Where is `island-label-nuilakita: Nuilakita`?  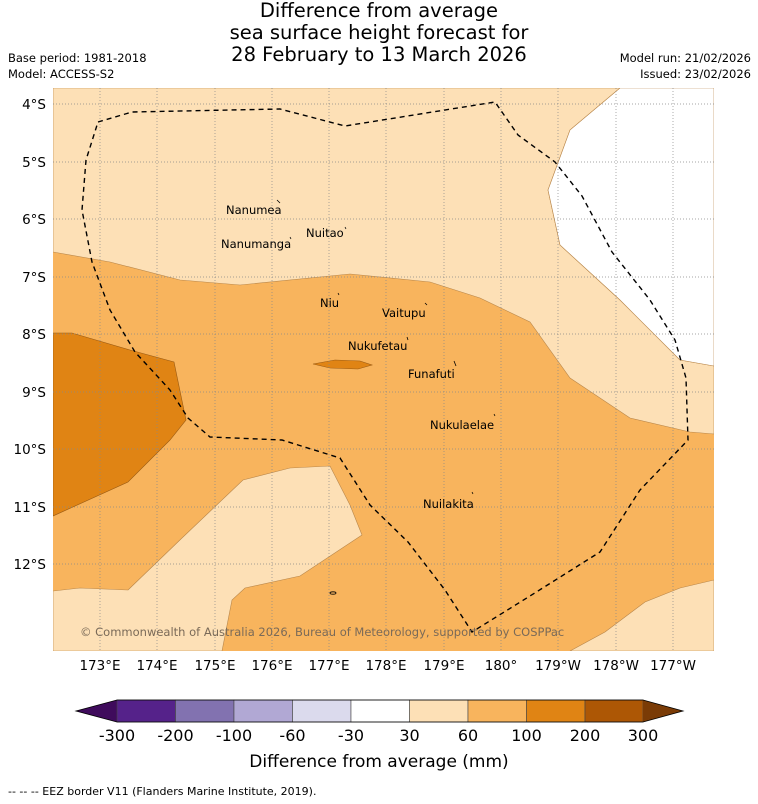
island-label-nuilakita: Nuilakita is located at coordinates (448, 504).